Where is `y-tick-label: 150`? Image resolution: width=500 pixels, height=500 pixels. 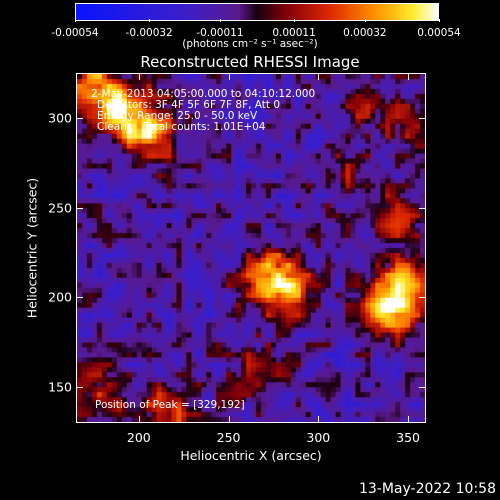 y-tick-label: 150 is located at coordinates (60, 387).